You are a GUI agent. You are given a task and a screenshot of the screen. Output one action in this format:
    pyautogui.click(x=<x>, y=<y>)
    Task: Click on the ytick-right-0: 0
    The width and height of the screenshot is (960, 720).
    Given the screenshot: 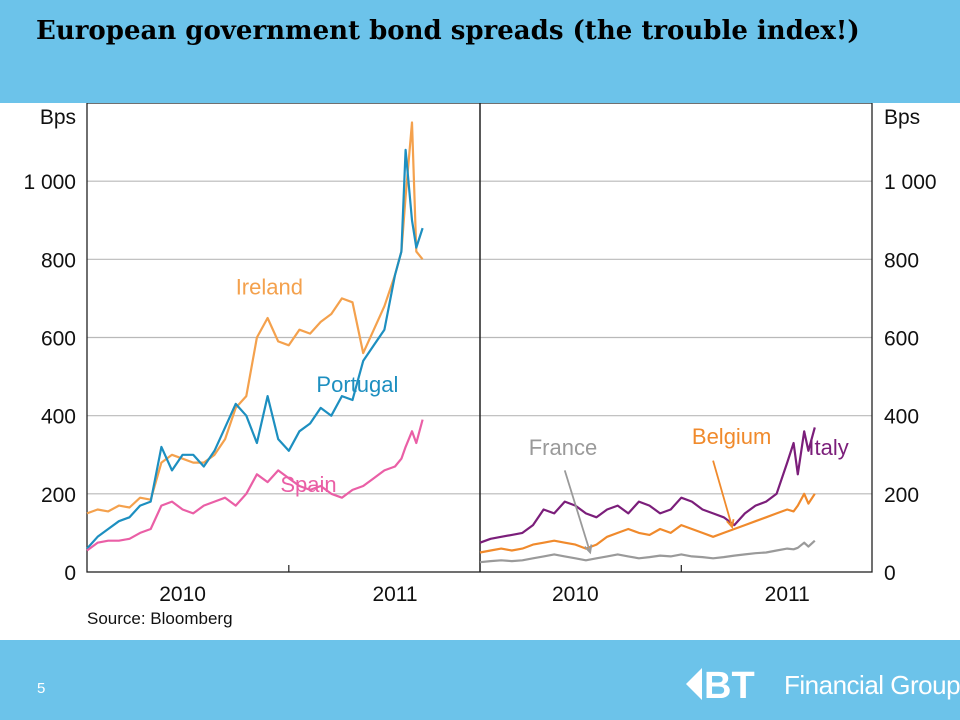 What is the action you would take?
    pyautogui.click(x=890, y=573)
    